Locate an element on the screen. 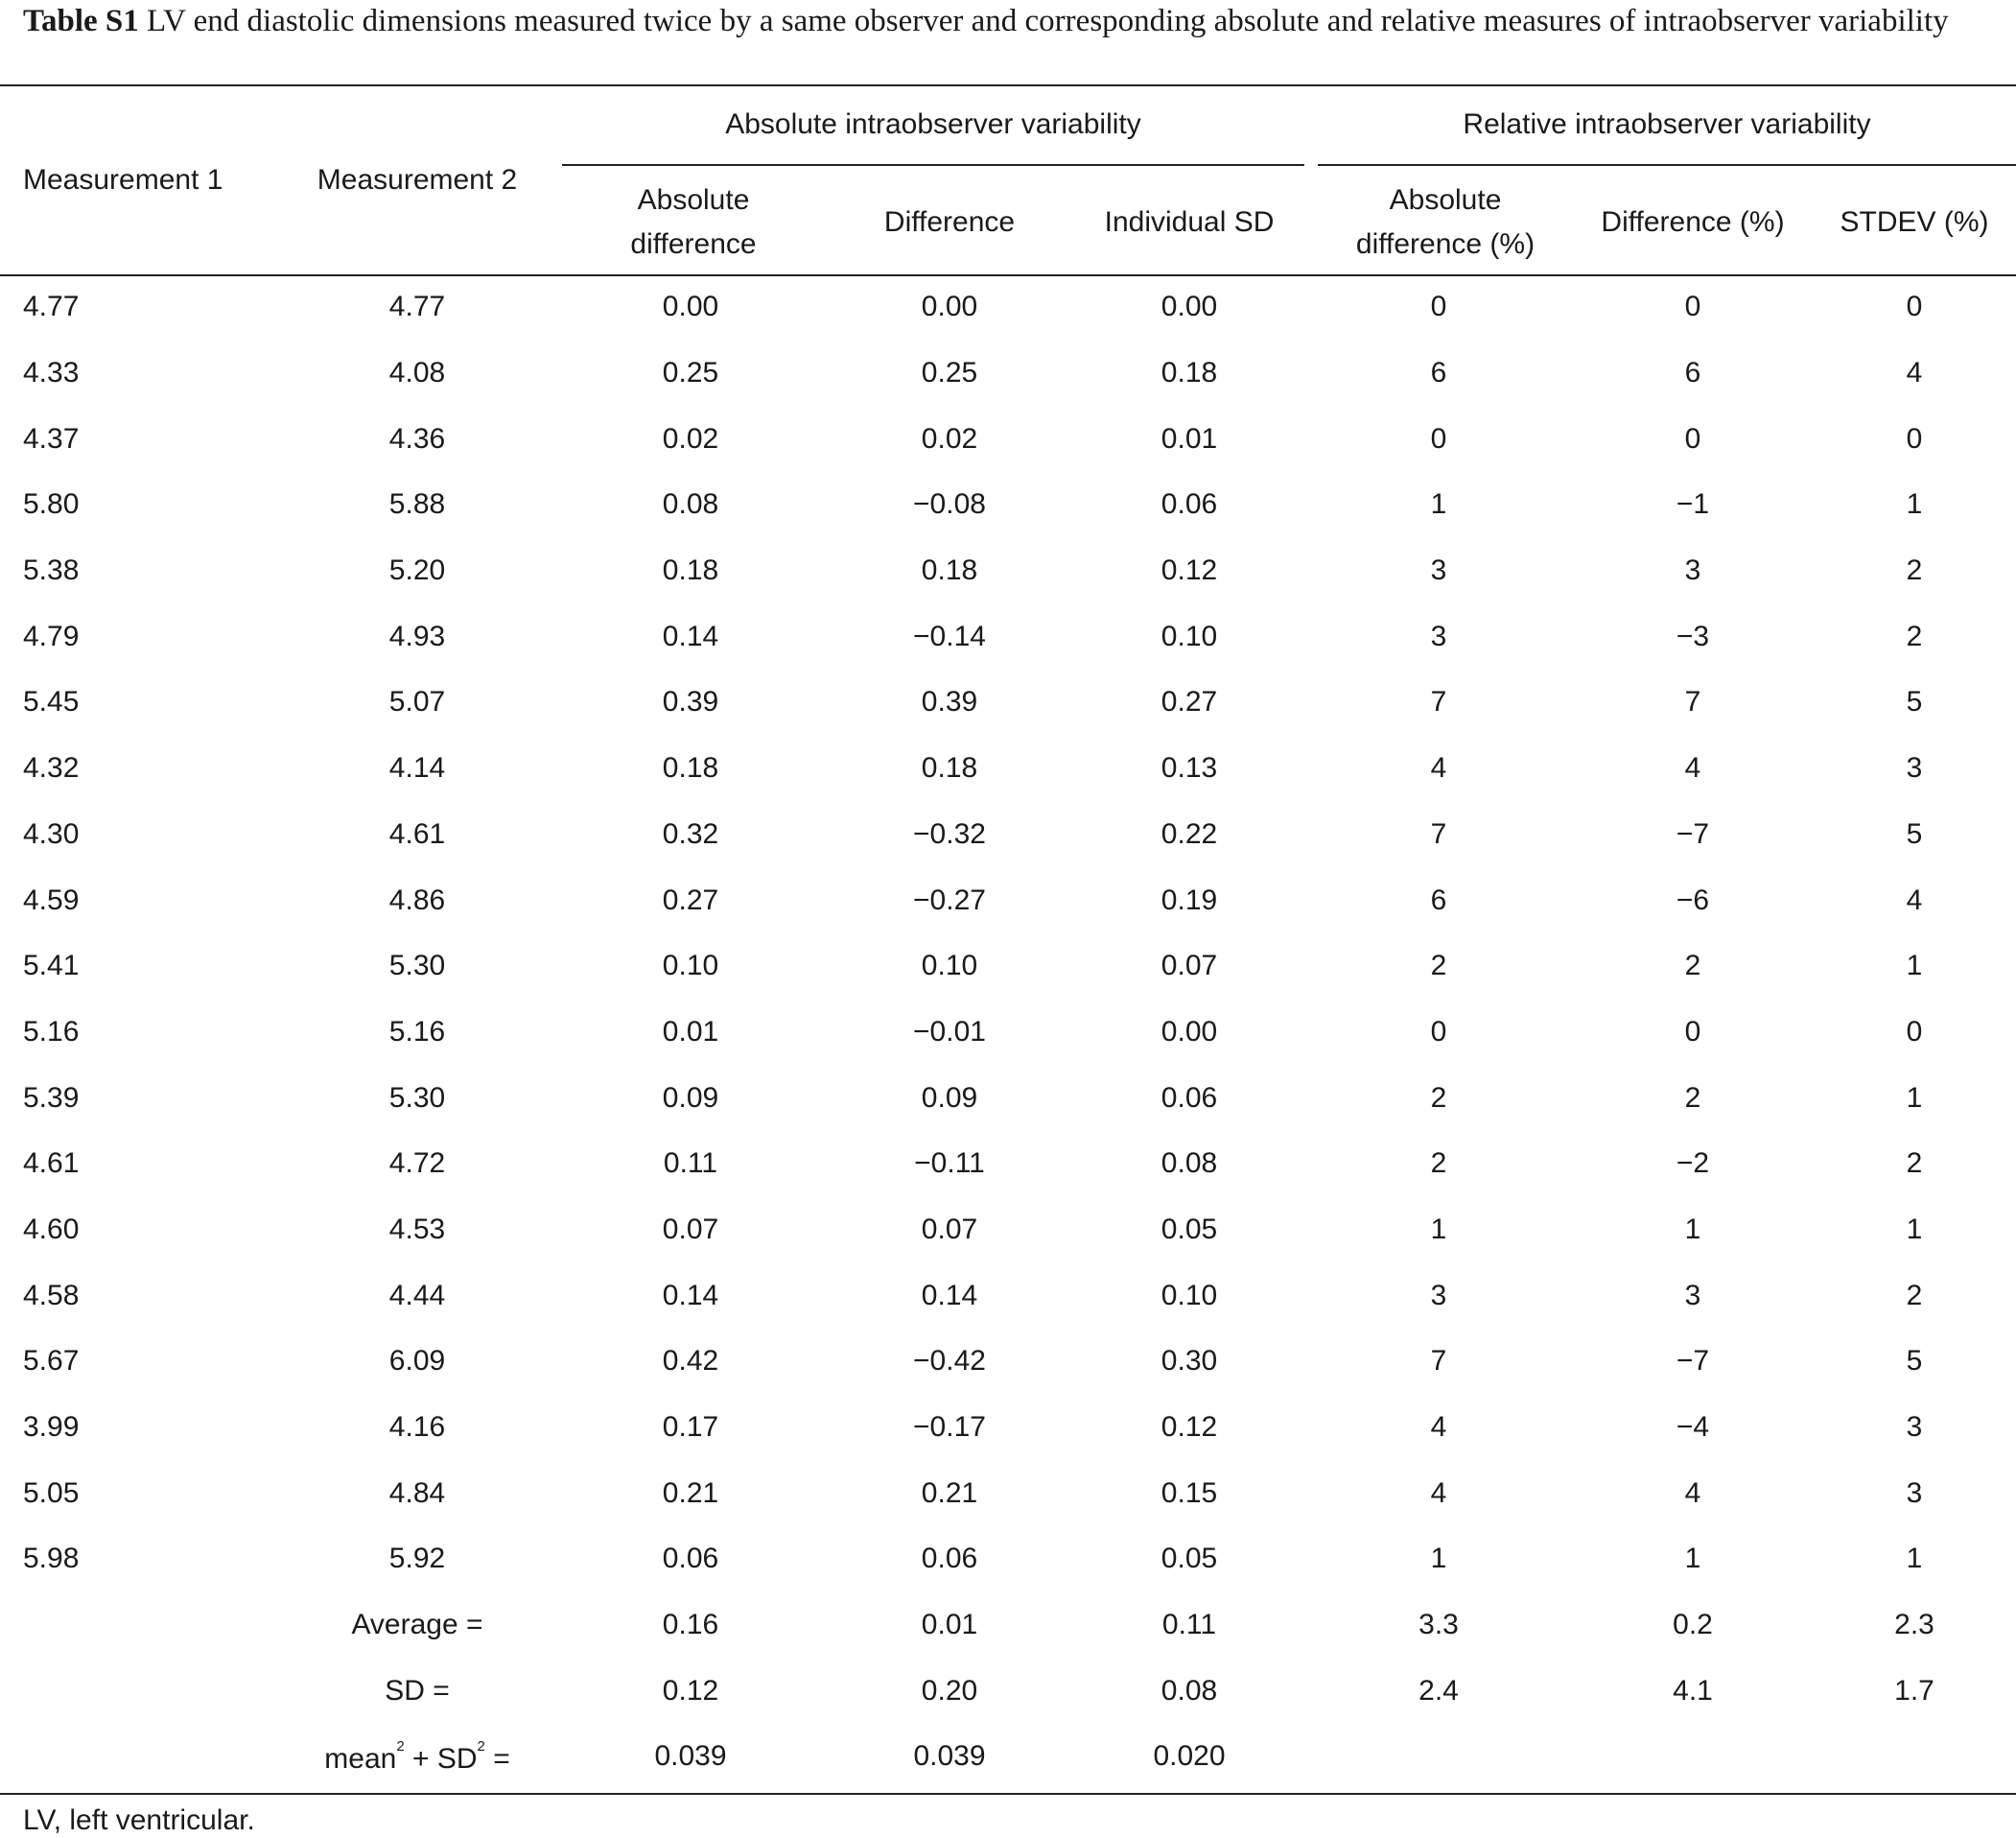 The width and height of the screenshot is (2016, 1838). header-measurement-1: Measurement 1 is located at coordinates (123, 180).